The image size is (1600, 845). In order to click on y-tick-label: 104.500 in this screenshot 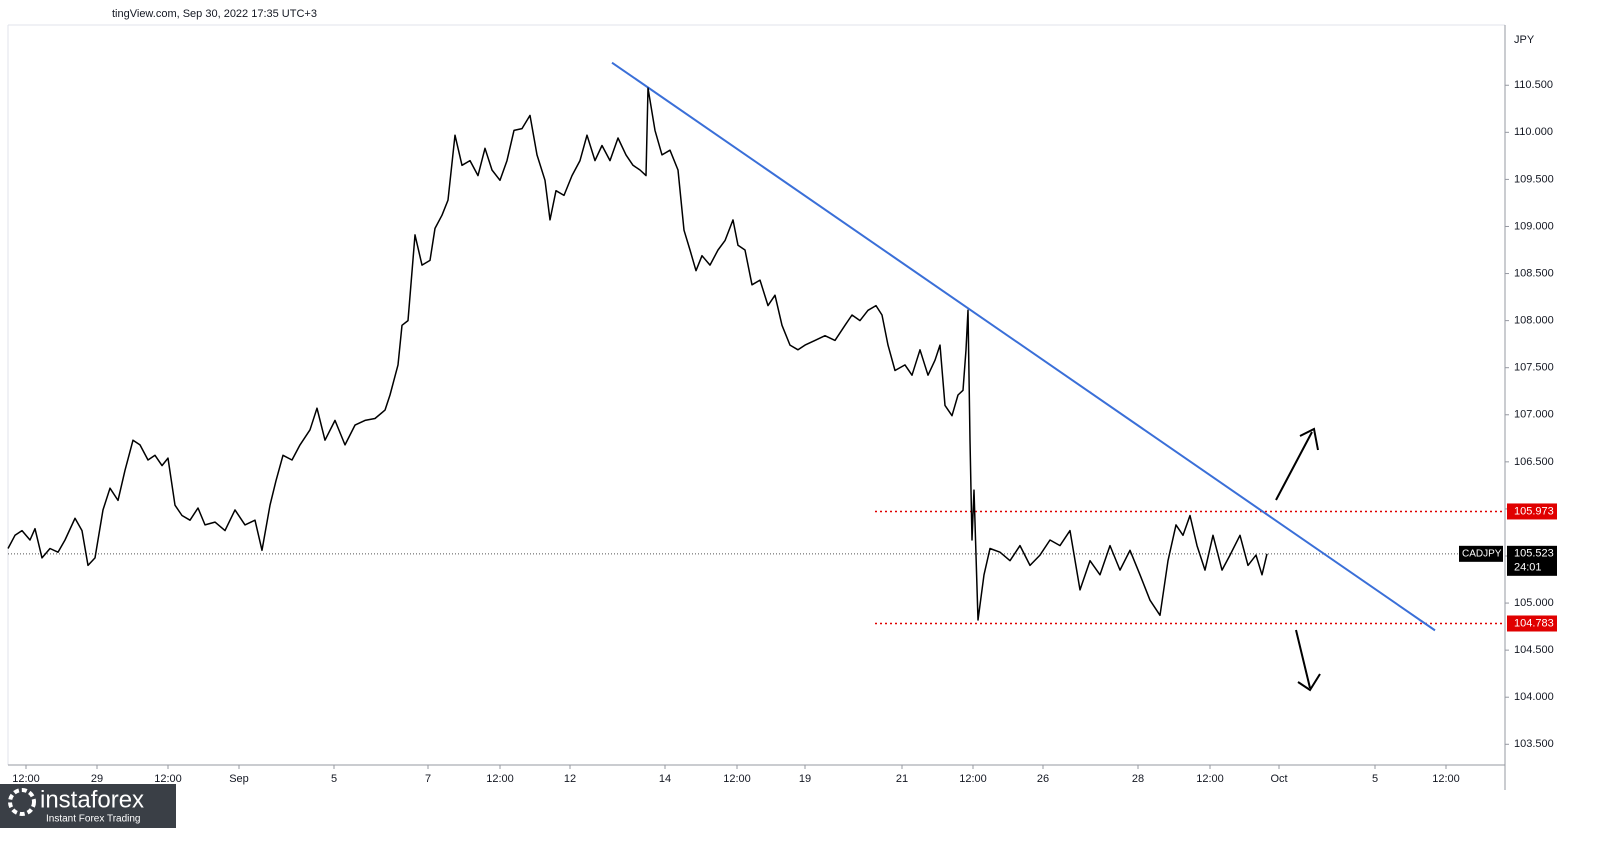, I will do `click(1534, 650)`.